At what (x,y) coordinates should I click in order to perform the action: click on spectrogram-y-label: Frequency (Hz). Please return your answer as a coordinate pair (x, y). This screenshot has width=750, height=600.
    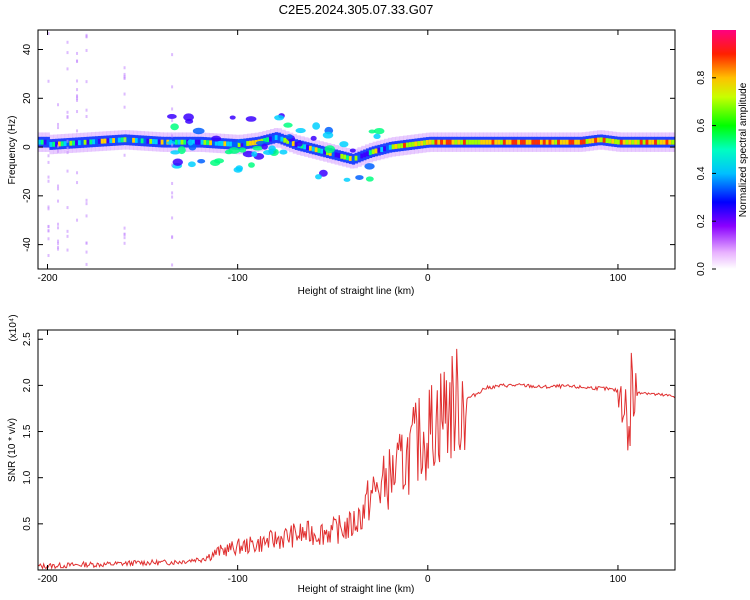
    Looking at the image, I should click on (12, 150).